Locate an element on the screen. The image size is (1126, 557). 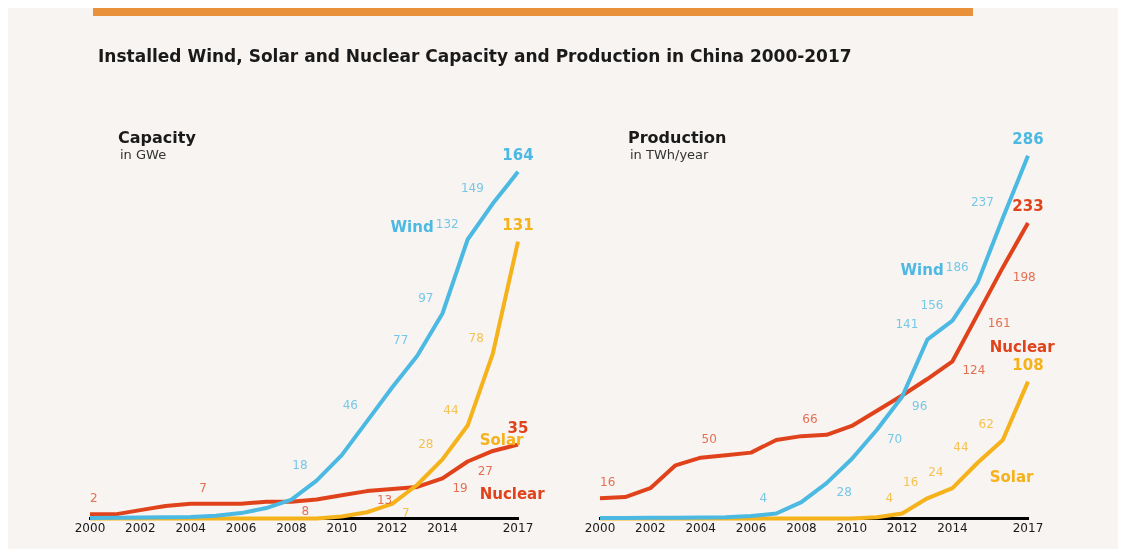
data-label: 19 is located at coordinates (460, 487).